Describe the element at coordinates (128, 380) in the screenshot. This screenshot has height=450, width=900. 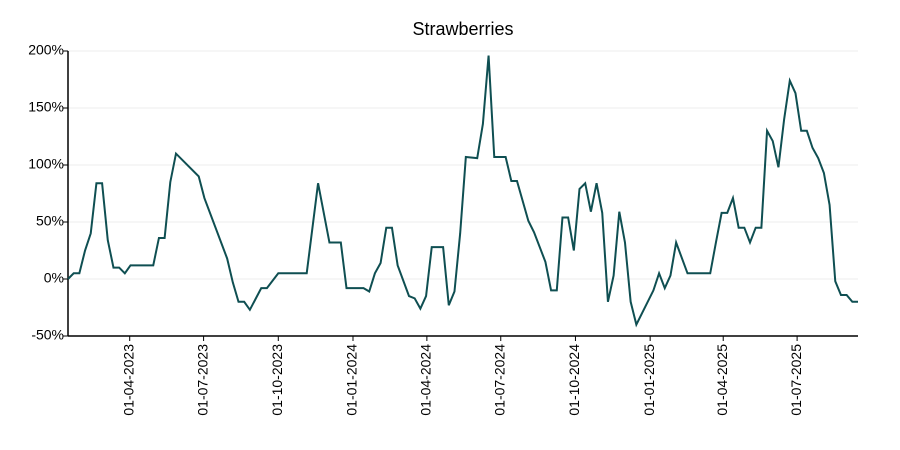
I see `x-tick-label: 01-04-2023` at that location.